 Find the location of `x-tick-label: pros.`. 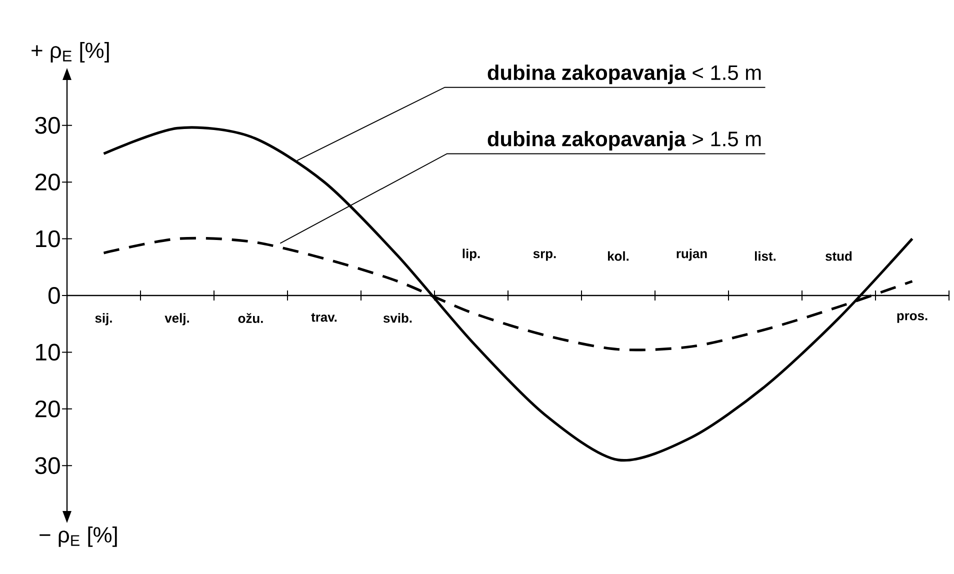

x-tick-label: pros. is located at coordinates (912, 318).